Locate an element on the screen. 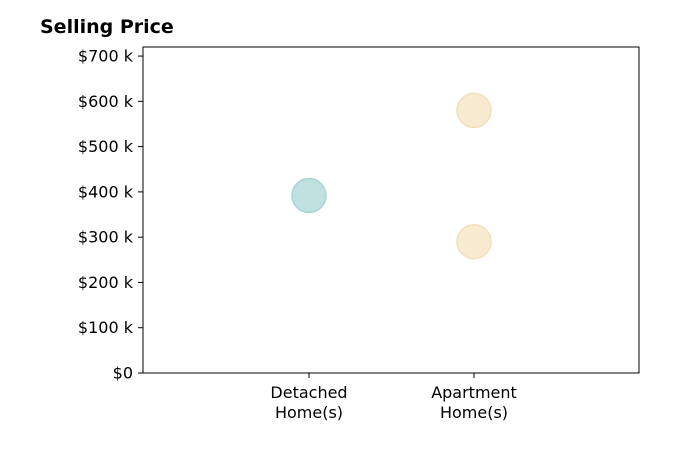 The width and height of the screenshot is (679, 462). y-tick-label: $700 k is located at coordinates (106, 56).